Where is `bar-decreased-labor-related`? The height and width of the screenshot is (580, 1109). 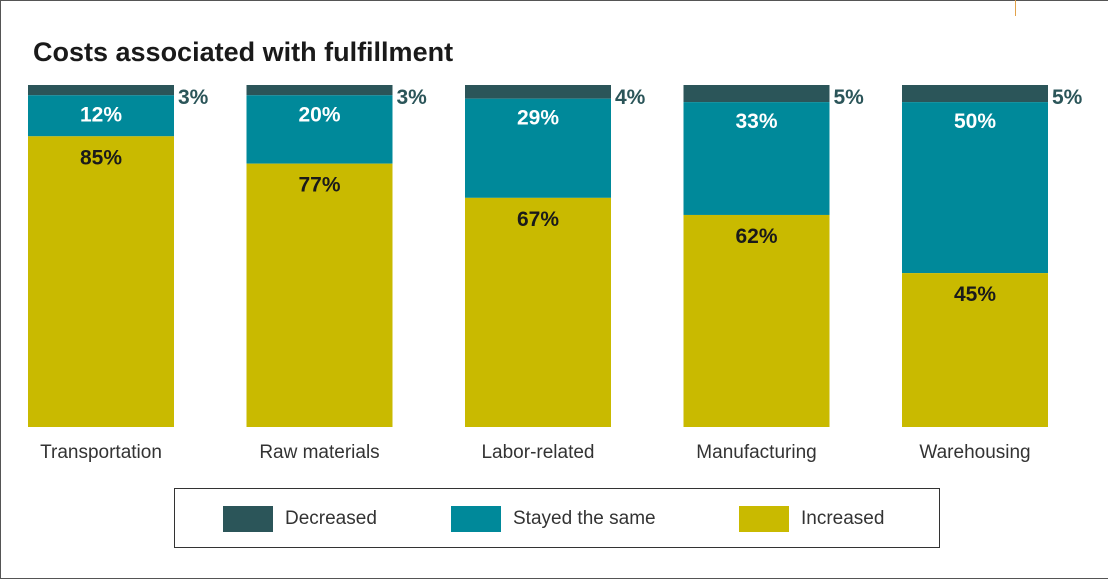 bar-decreased-labor-related is located at coordinates (538, 92).